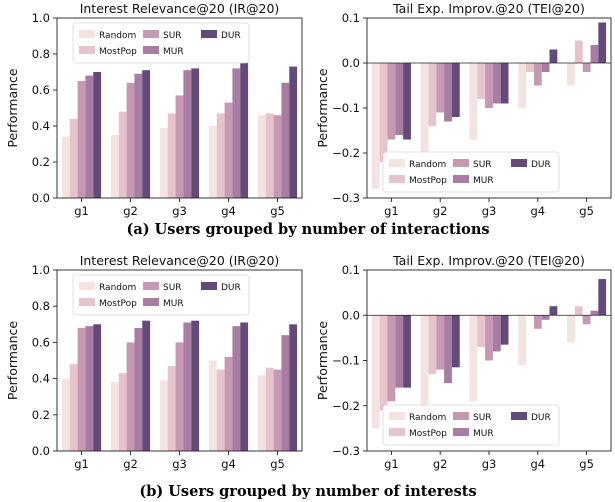  What do you see at coordinates (448, 349) in the screenshot?
I see `bar-mur-g2` at bounding box center [448, 349].